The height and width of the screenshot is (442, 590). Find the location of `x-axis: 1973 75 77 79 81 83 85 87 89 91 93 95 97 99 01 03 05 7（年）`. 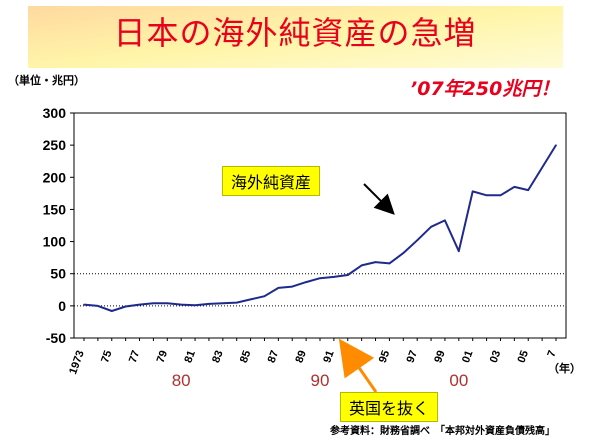

x-axis: 1973 75 77 79 81 83 85 87 89 91 93 95 97 99 01 03 05 7（年） is located at coordinates (324, 357).